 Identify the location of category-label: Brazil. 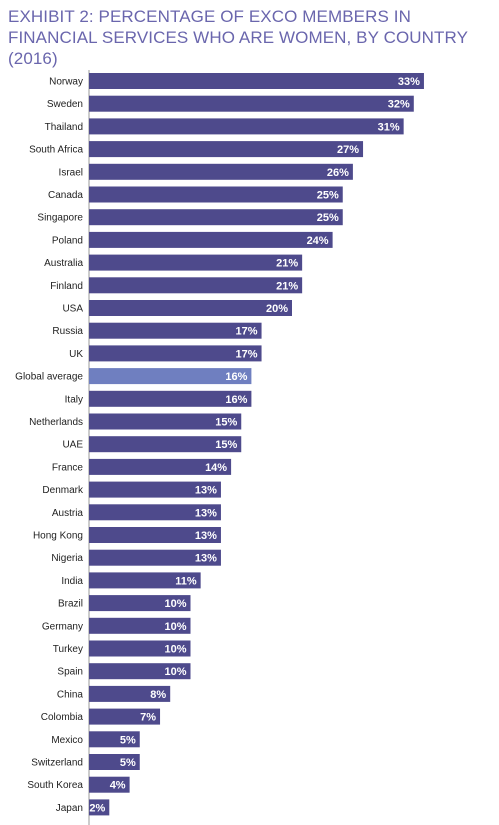
(70, 604).